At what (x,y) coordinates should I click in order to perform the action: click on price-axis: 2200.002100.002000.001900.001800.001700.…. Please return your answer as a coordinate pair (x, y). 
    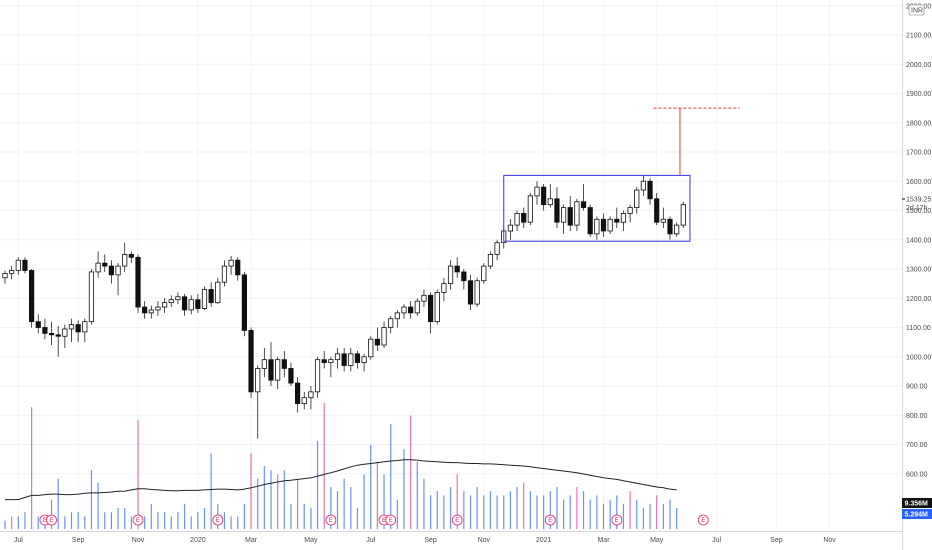
    Looking at the image, I should click on (917, 275).